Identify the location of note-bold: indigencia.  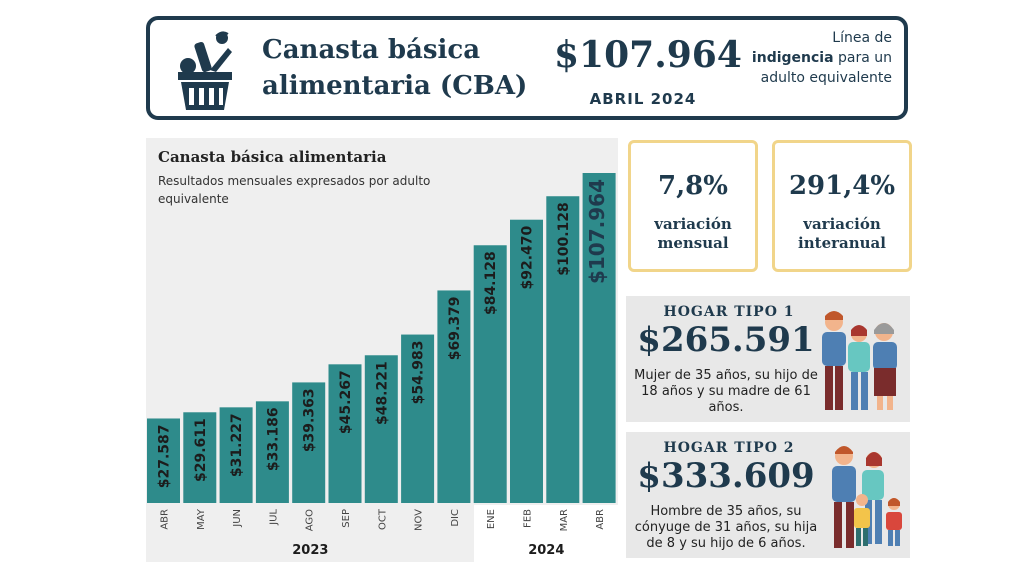
(792, 58).